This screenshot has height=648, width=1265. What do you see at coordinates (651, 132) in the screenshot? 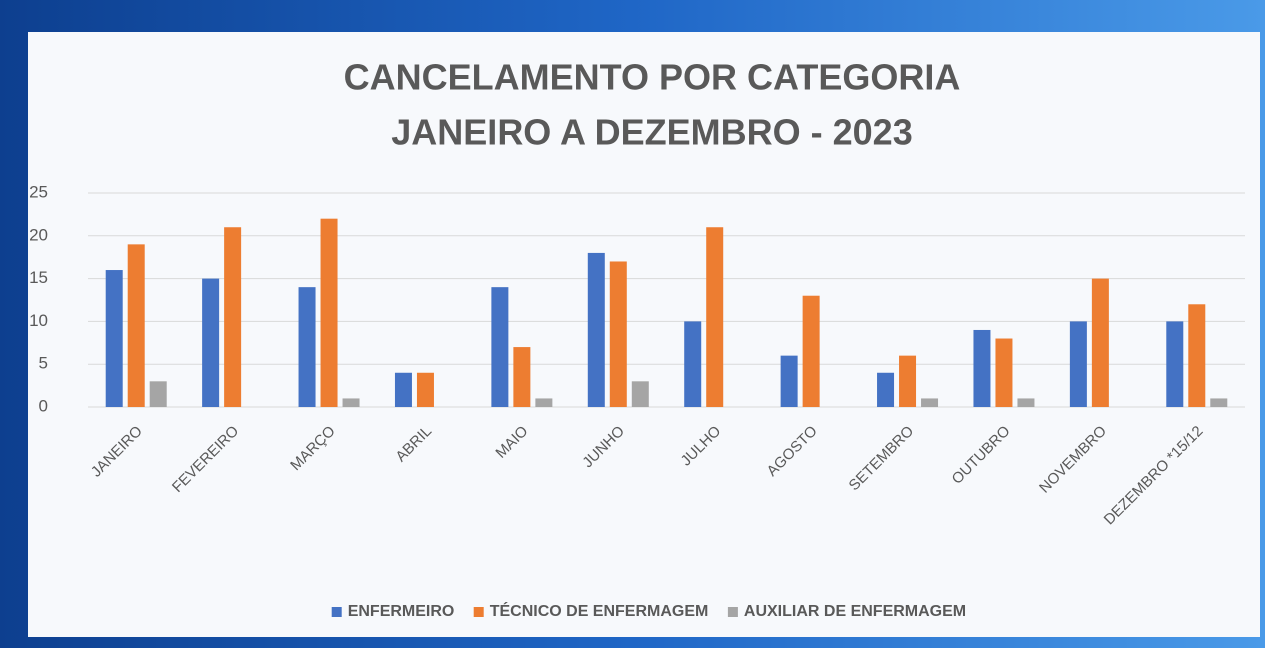
I see `chart-subtitle: JANEIRO A DEZEMBRO - 2023` at bounding box center [651, 132].